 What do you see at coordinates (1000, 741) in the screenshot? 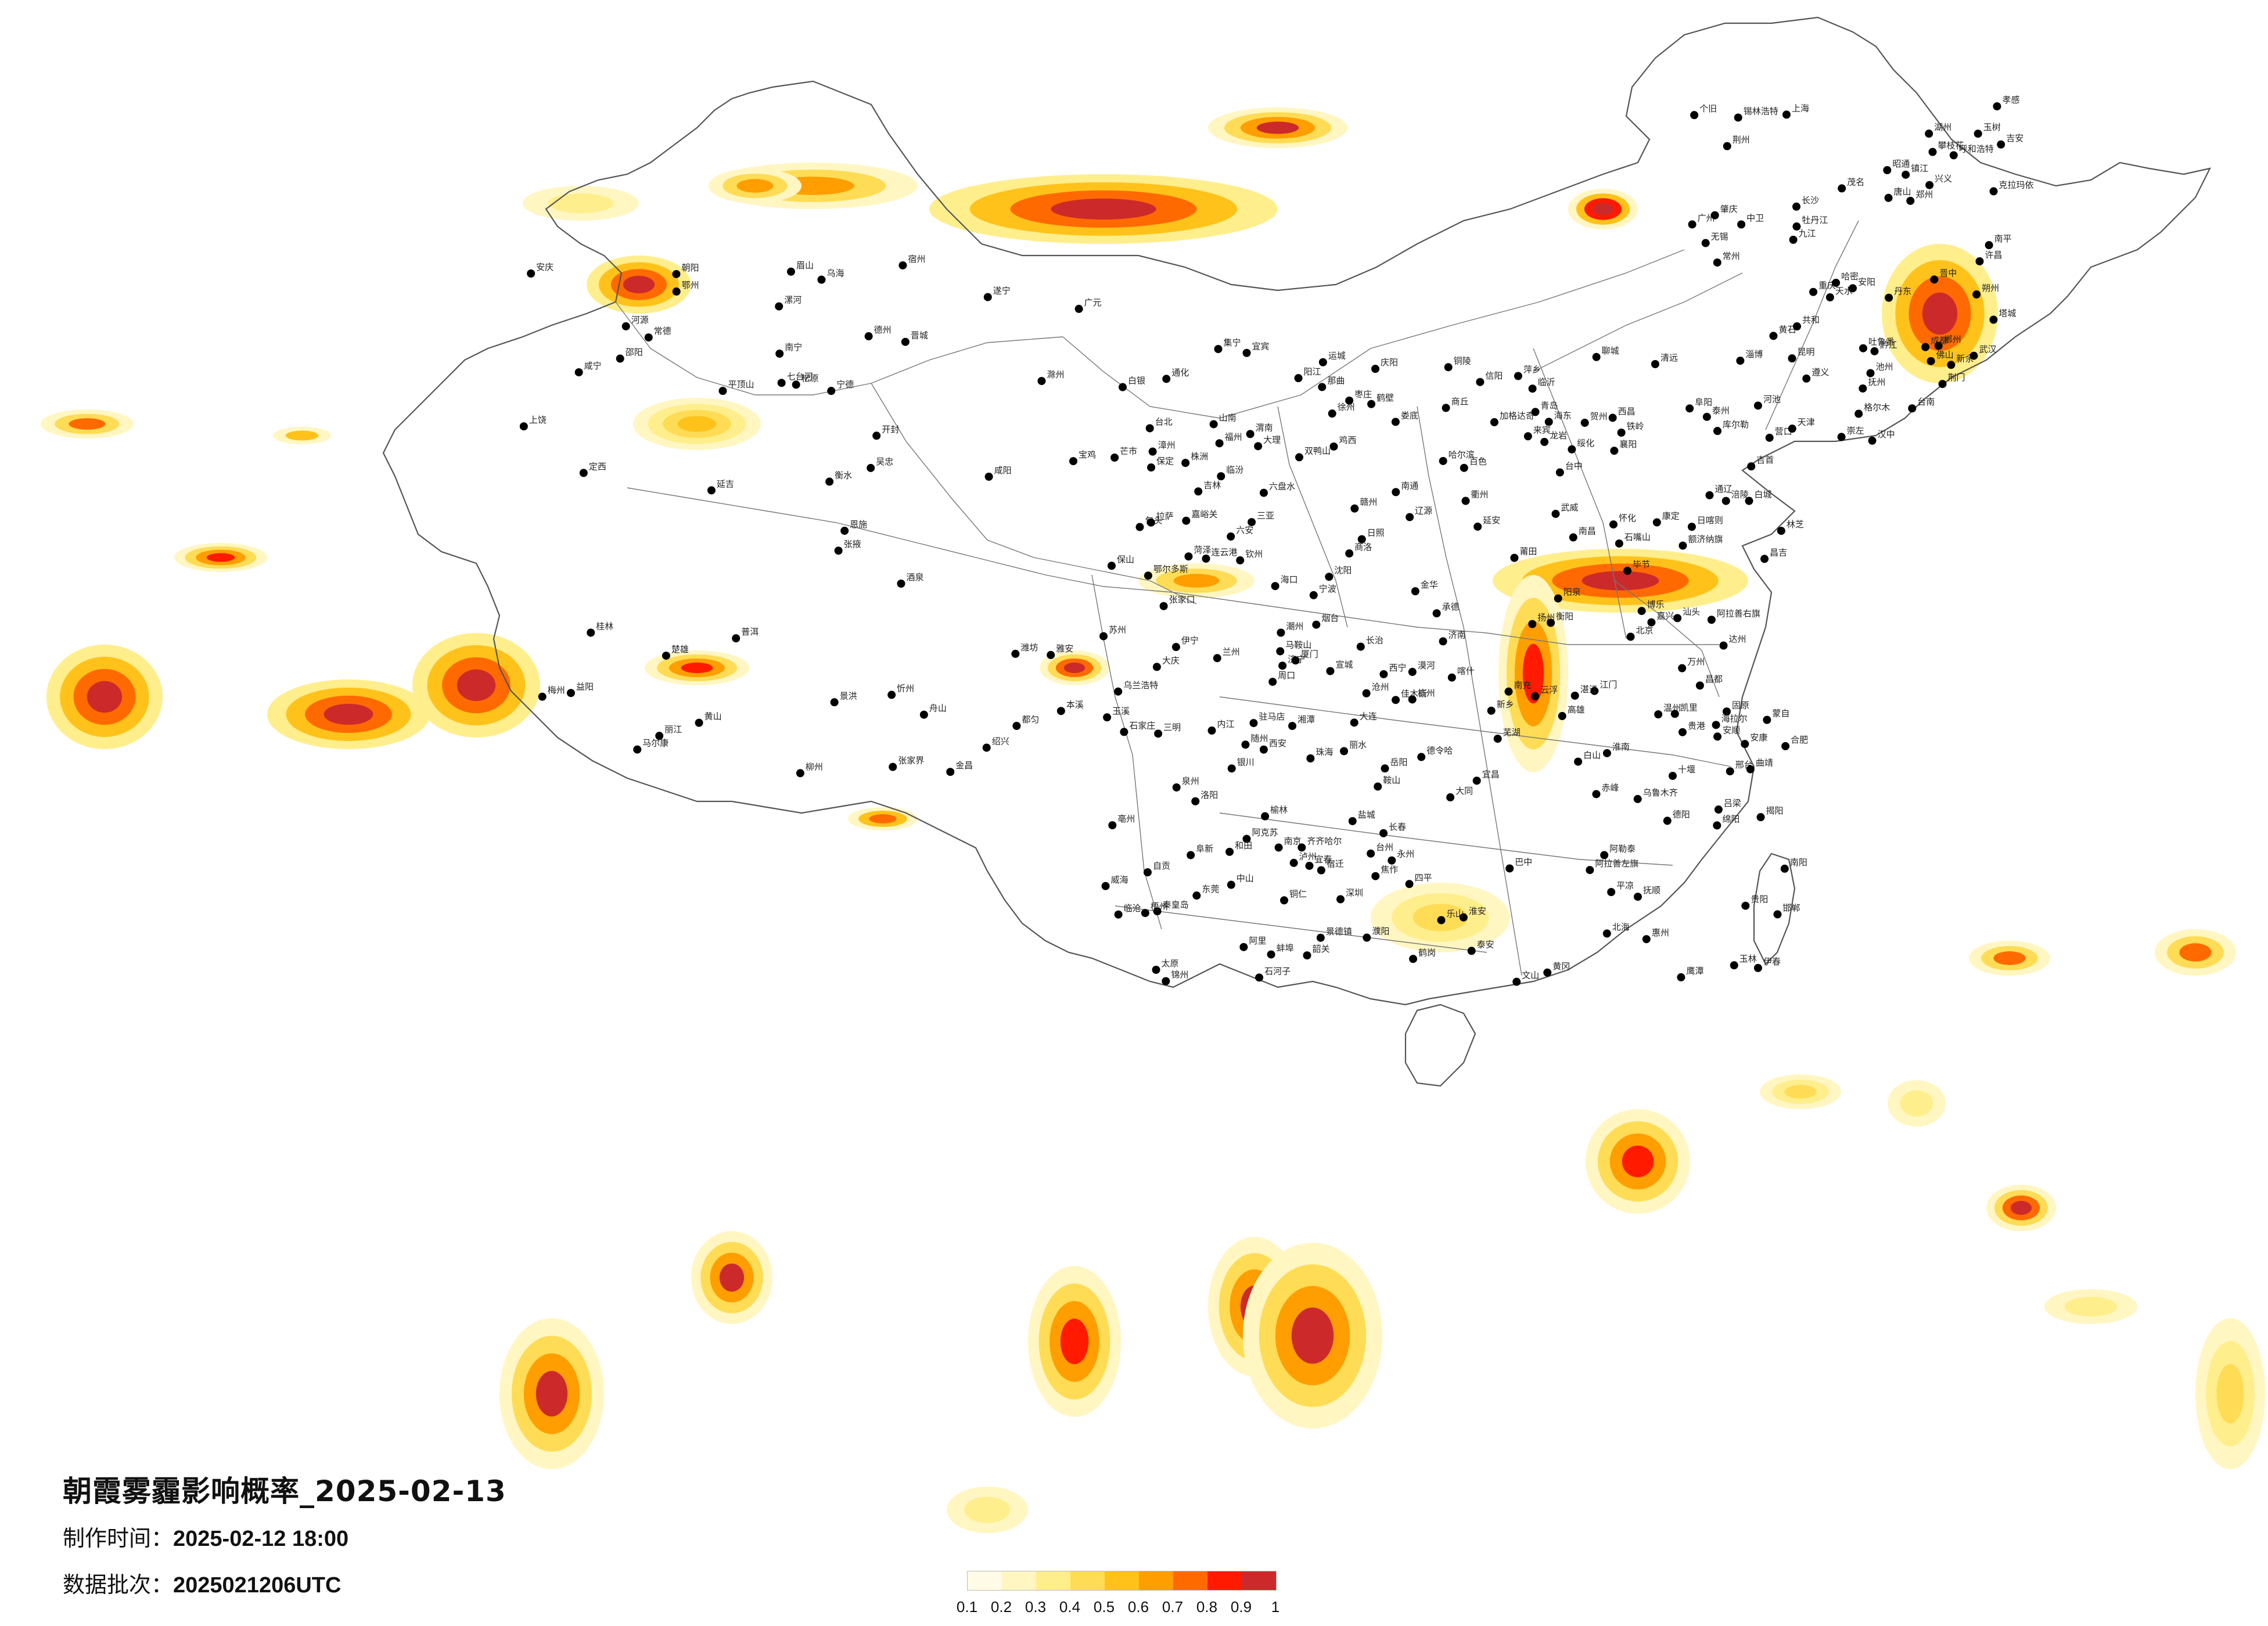
I see `city-label: 绍兴` at bounding box center [1000, 741].